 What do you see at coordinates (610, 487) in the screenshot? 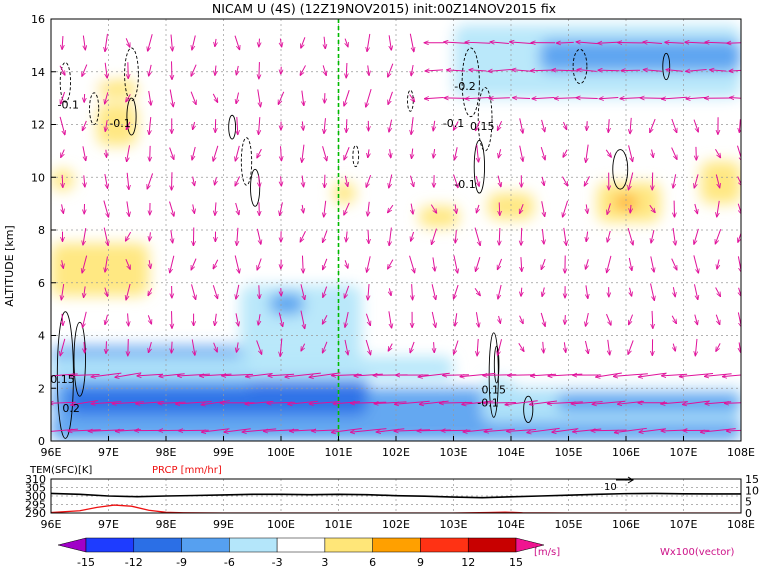
I see `reference-label: 10` at bounding box center [610, 487].